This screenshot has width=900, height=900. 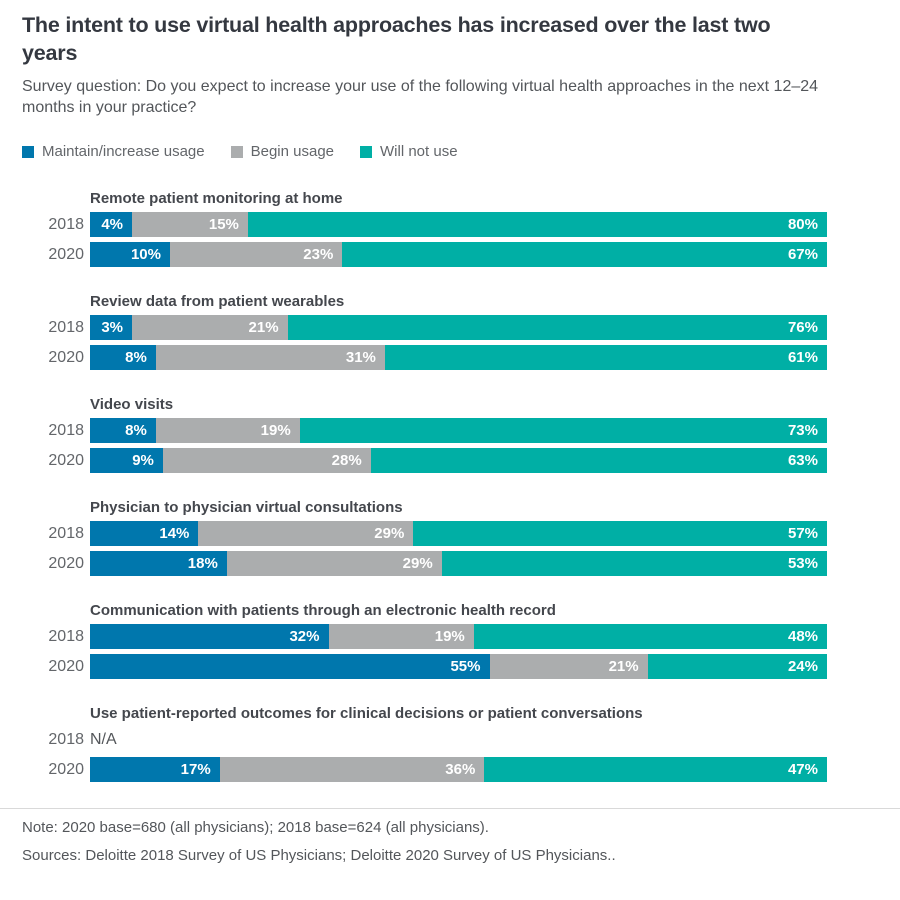 I want to click on bar-row: 2020 55% 21% 24%, so click(x=424, y=667).